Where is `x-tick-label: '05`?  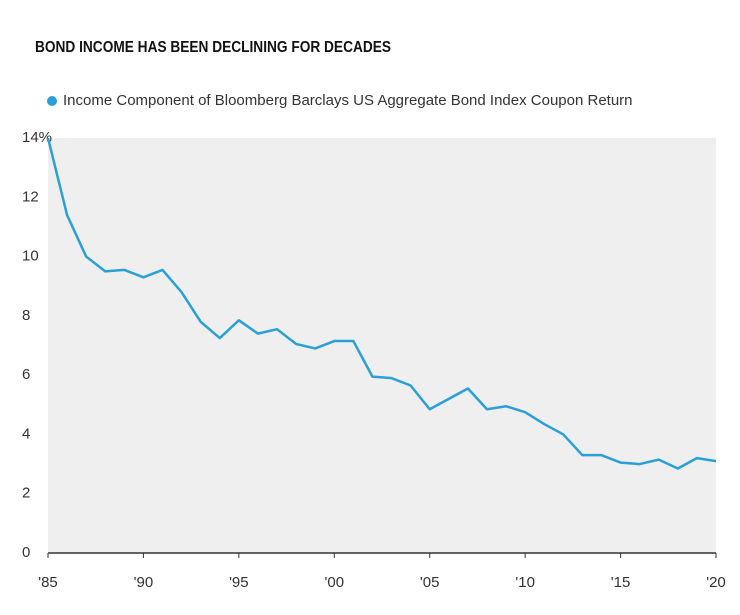
x-tick-label: '05 is located at coordinates (430, 582).